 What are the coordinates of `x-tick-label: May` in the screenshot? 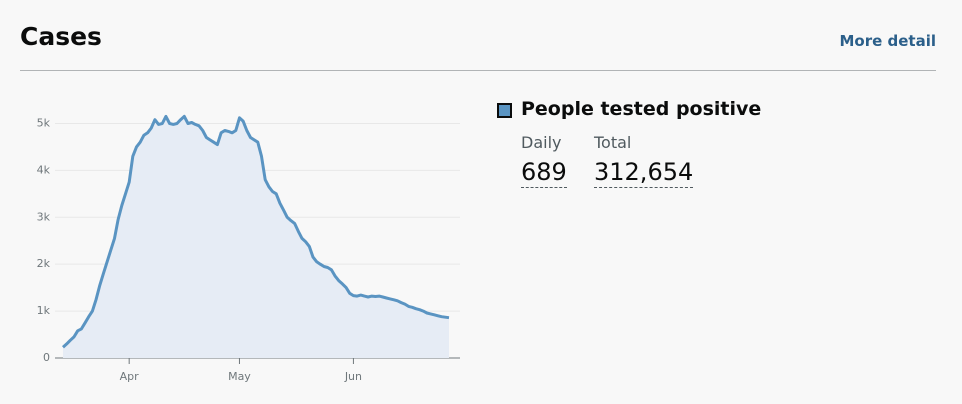 It's located at (239, 376).